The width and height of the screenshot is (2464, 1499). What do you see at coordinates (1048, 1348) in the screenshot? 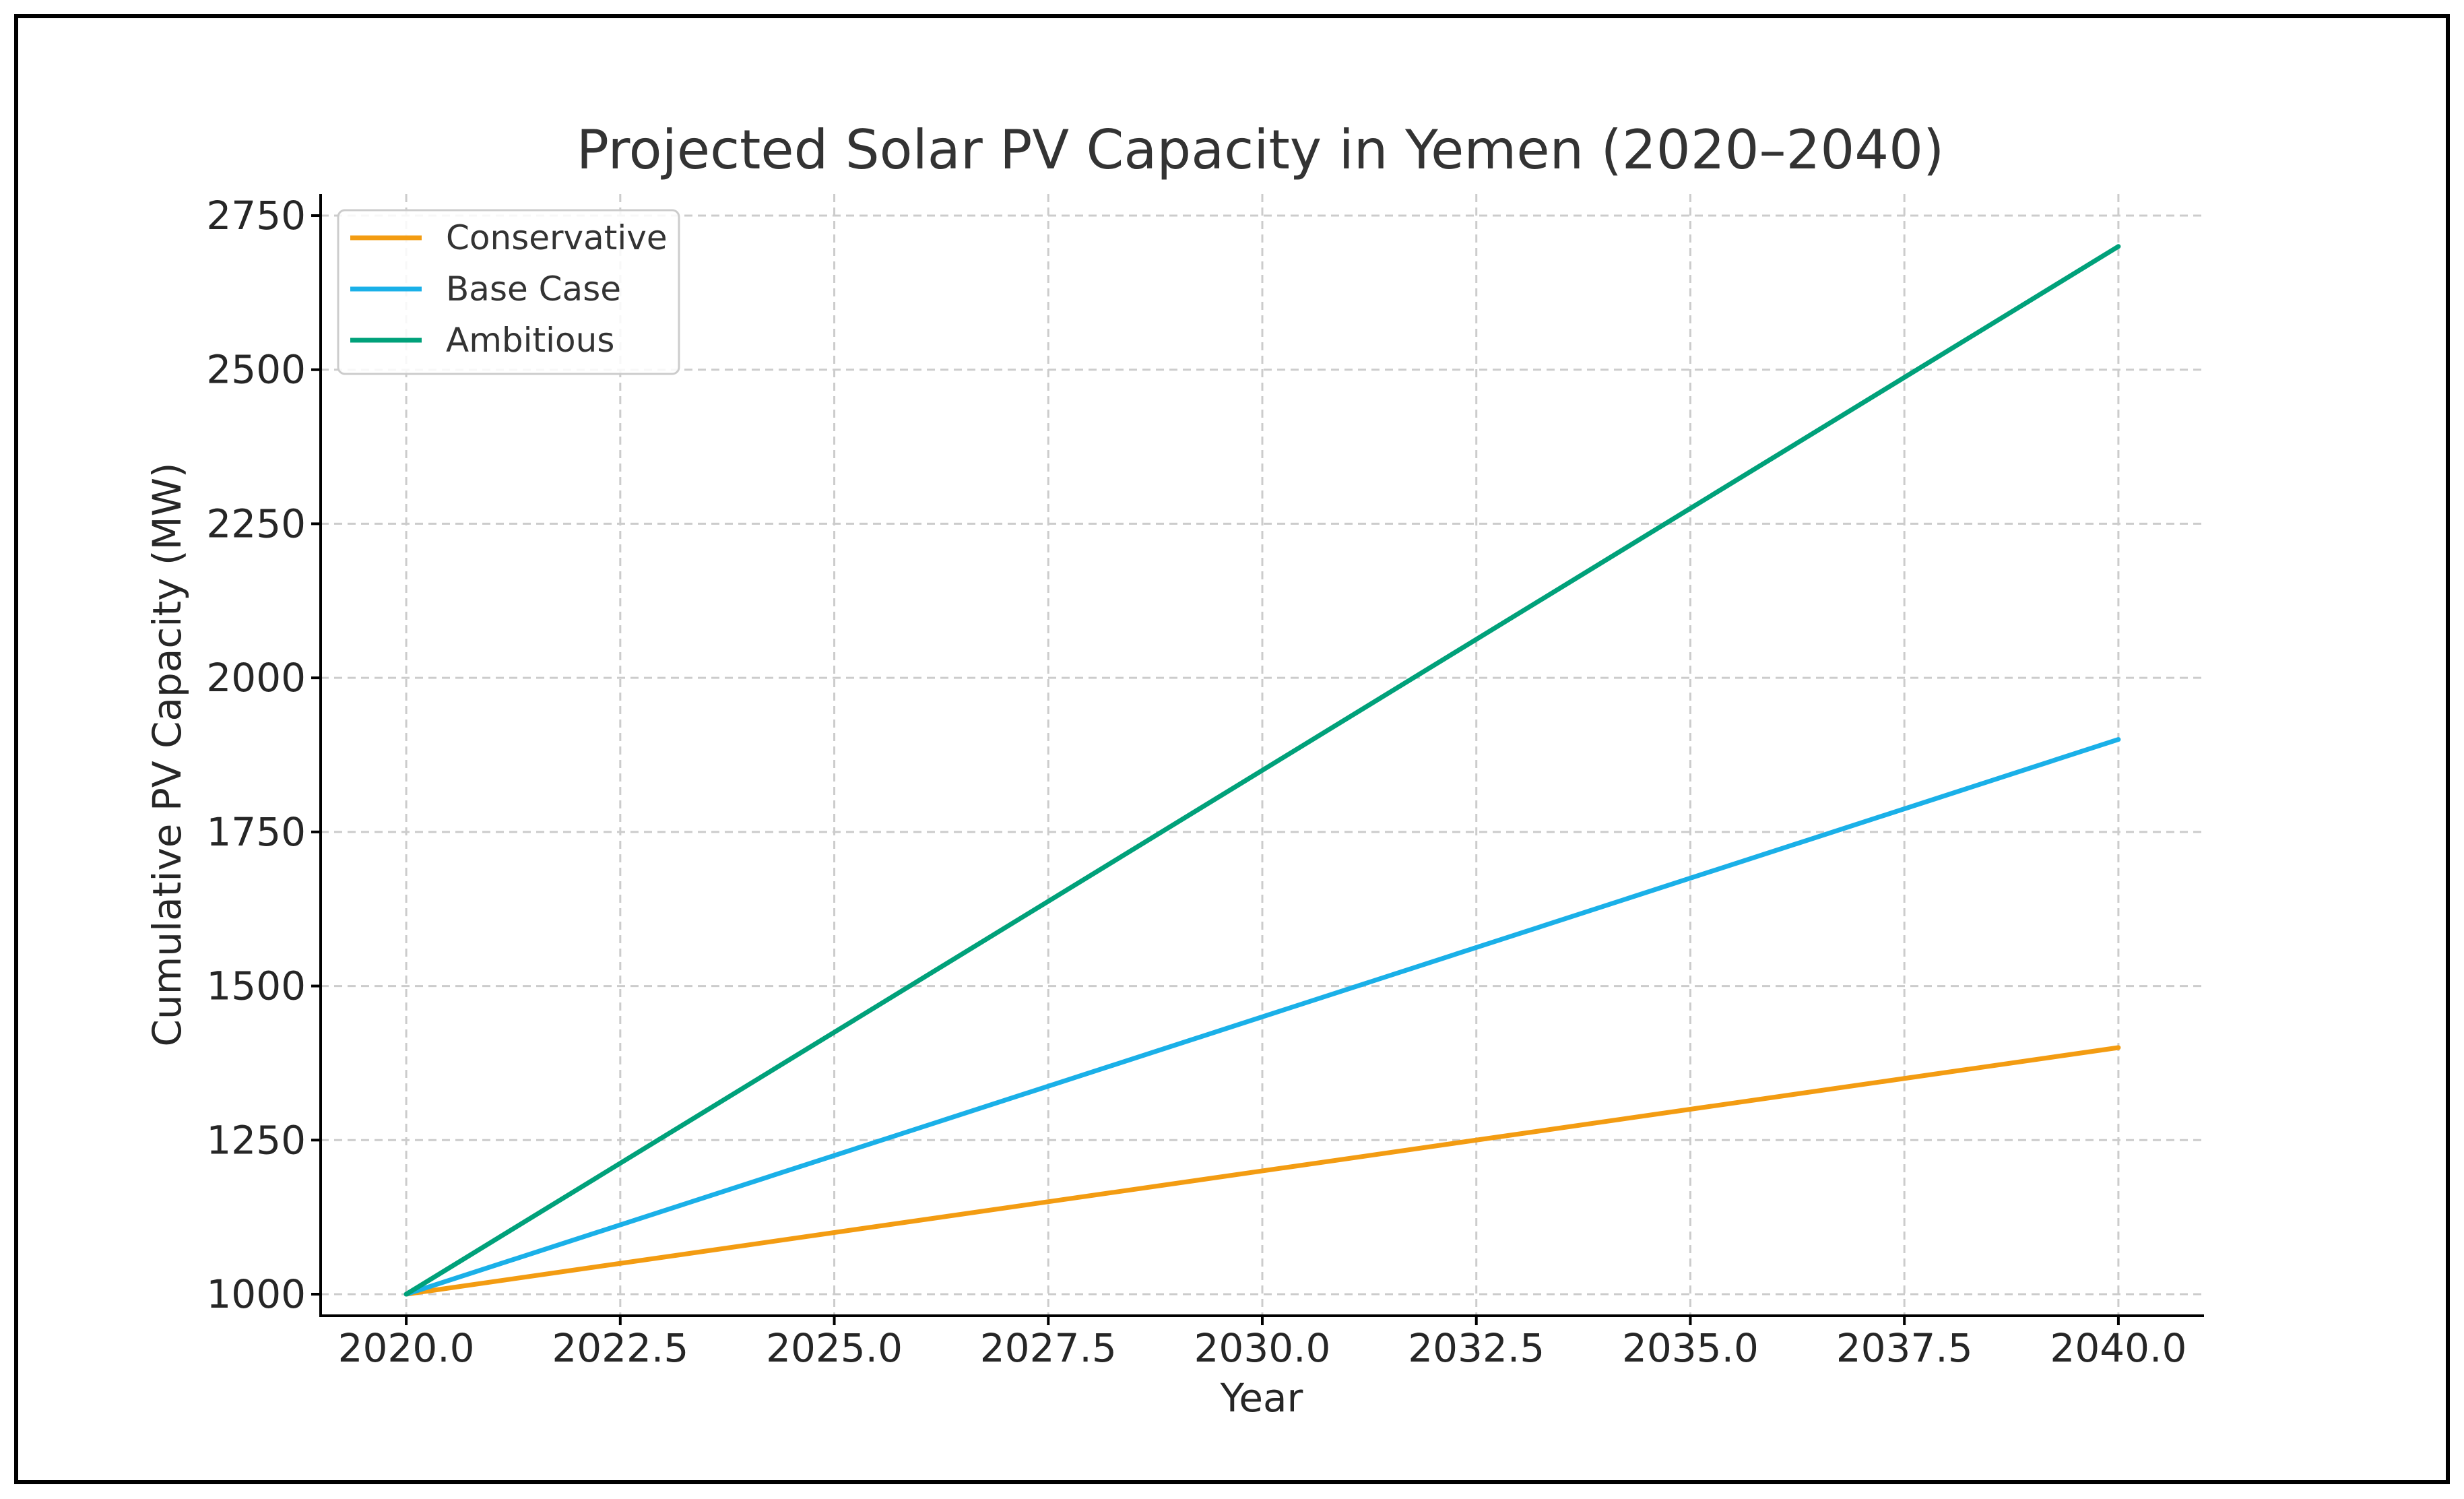
I see `x-tick-label: 2027.5` at bounding box center [1048, 1348].